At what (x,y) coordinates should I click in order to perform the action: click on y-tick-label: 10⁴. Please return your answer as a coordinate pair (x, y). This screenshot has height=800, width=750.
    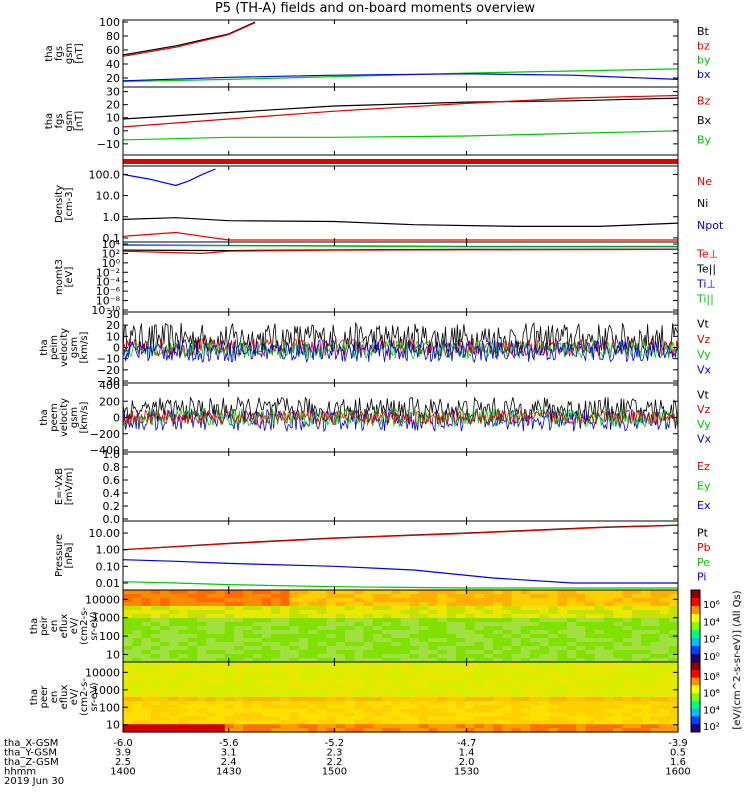
    Looking at the image, I should click on (111, 244).